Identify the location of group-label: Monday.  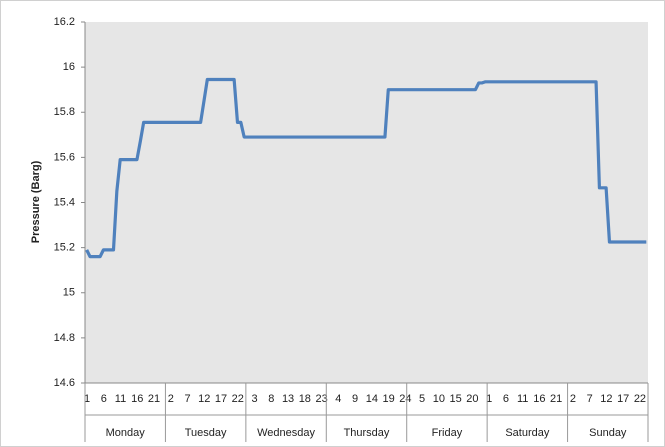
(126, 433).